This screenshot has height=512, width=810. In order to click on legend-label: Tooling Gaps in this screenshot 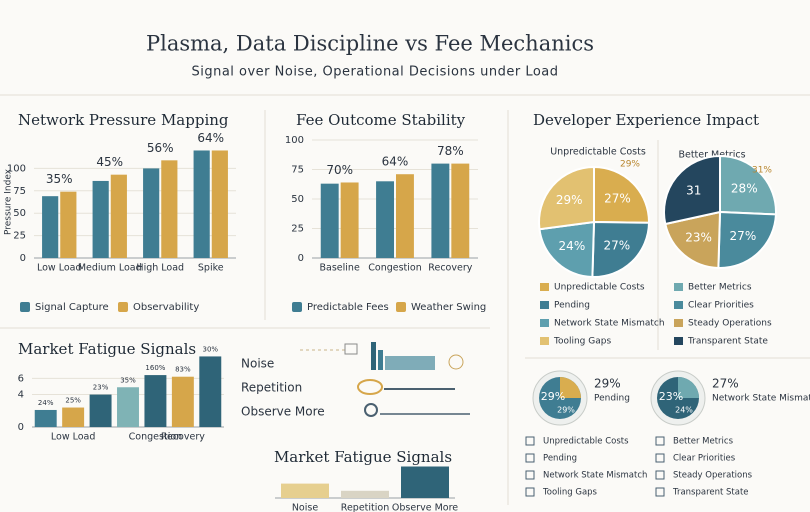, I will do `click(582, 342)`.